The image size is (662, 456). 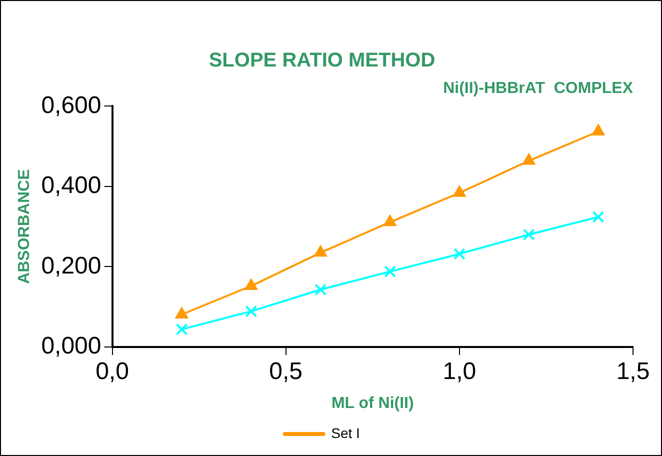 What do you see at coordinates (25, 226) in the screenshot?
I see `y-axis-title: ABSORBANCE` at bounding box center [25, 226].